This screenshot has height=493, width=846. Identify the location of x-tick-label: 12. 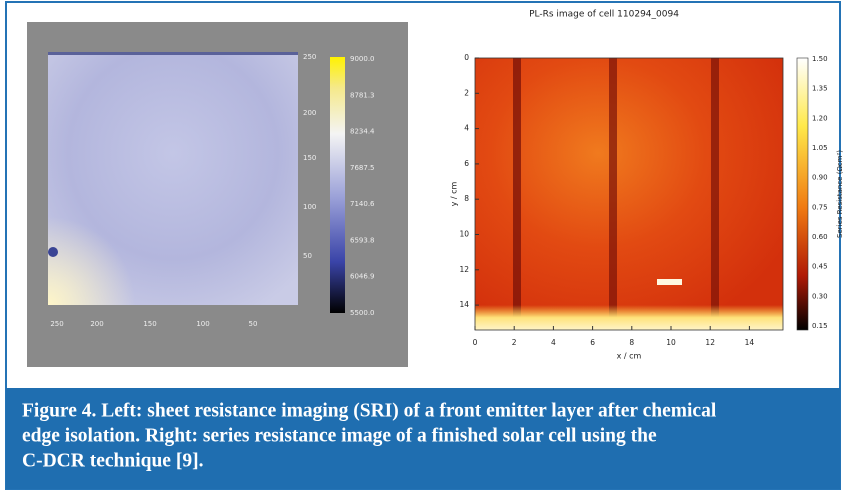
(710, 342).